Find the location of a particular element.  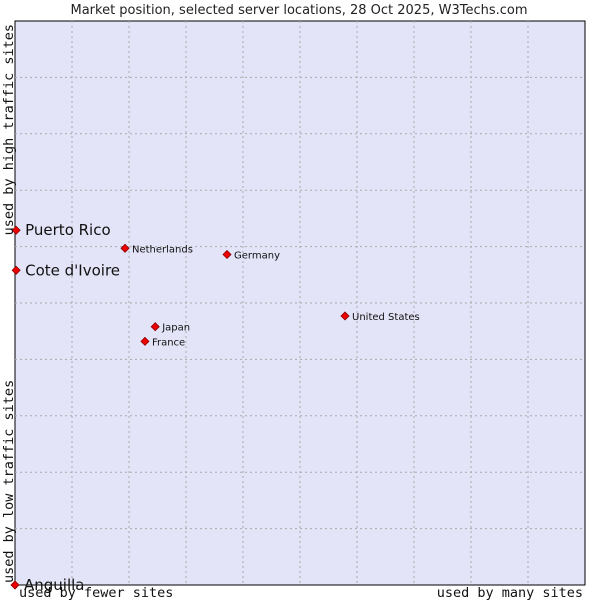

point-marker-puerto-rico is located at coordinates (16, 230).